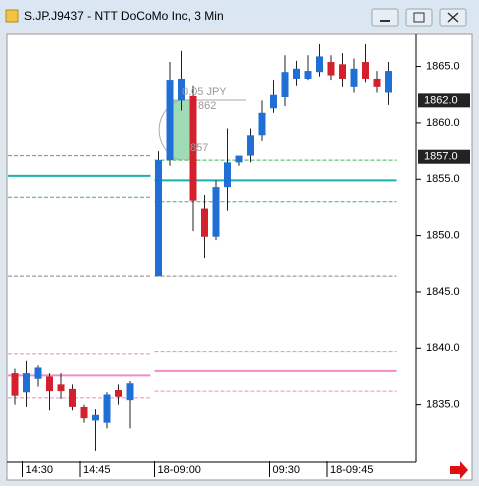 The image size is (479, 491). I want to click on title-bar, so click(239, 15).